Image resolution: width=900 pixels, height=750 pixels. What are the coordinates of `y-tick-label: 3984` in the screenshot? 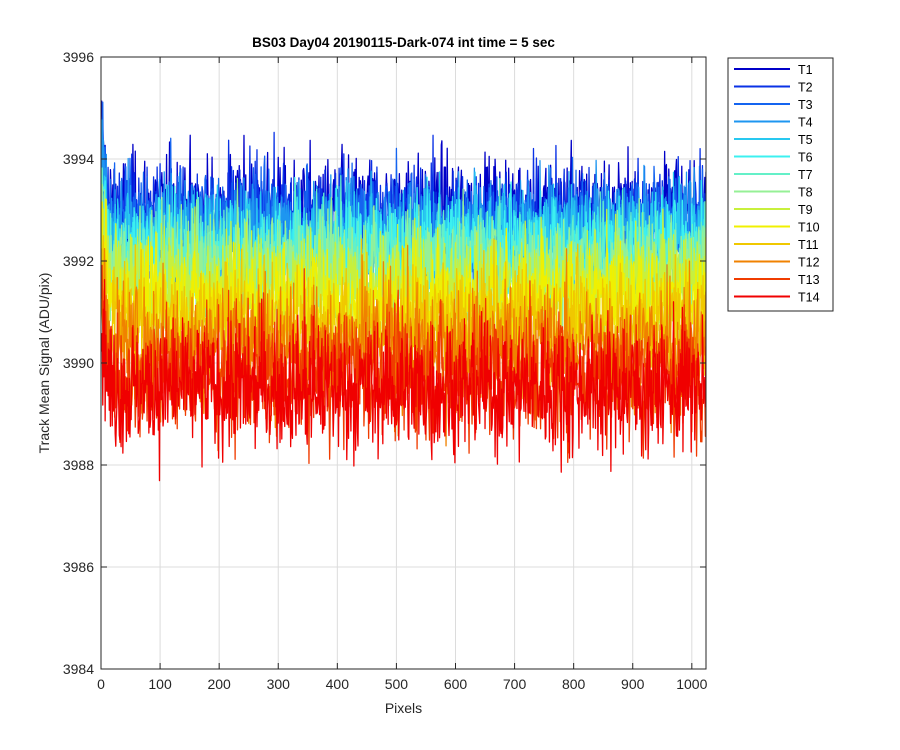 It's located at (78, 669).